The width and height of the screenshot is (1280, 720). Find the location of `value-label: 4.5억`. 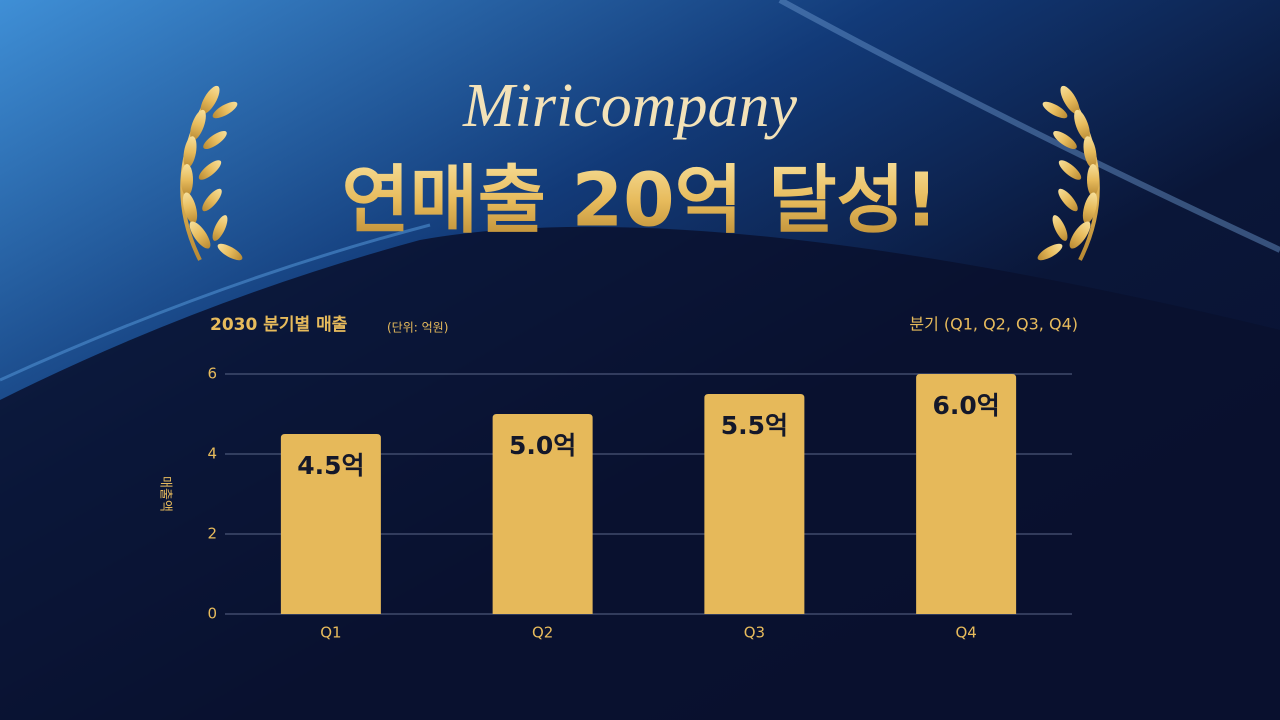

value-label: 4.5억 is located at coordinates (330, 465).